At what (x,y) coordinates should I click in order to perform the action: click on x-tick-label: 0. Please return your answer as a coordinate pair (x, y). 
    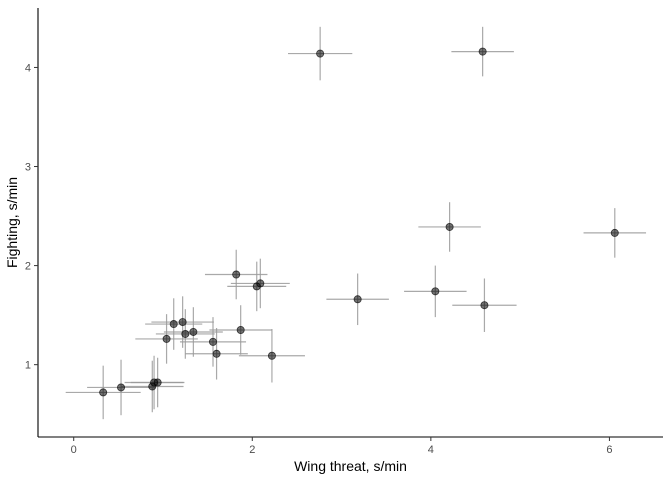
    Looking at the image, I should click on (74, 450).